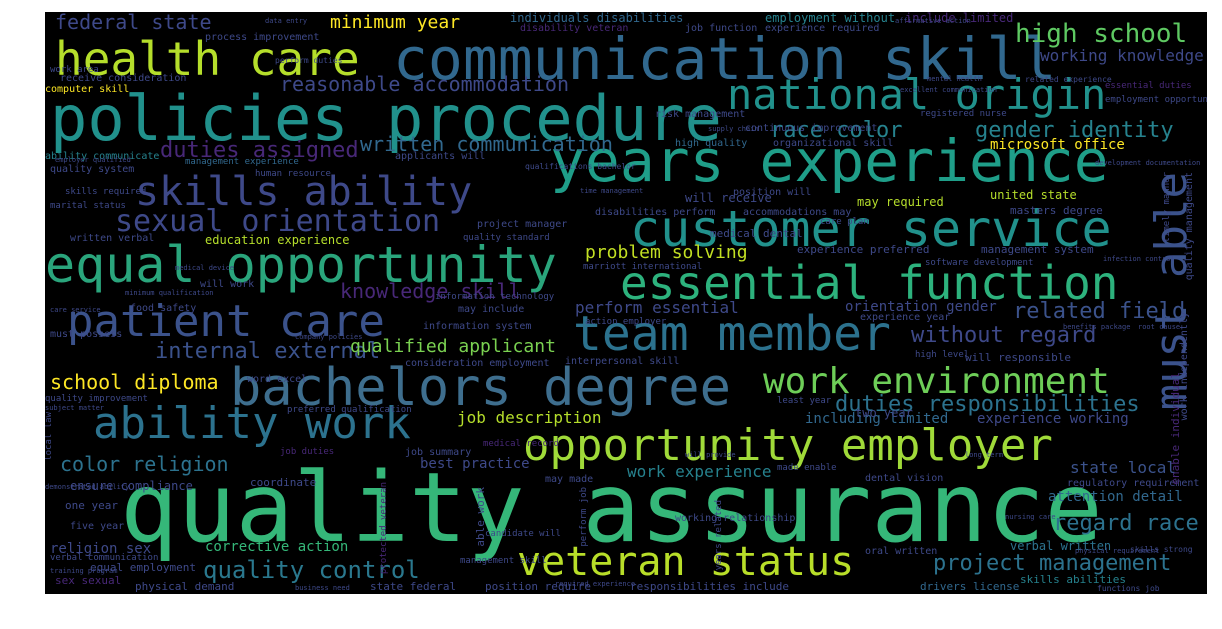 This screenshot has width=1222, height=629. I want to click on cloud-word: action employer, so click(626, 322).